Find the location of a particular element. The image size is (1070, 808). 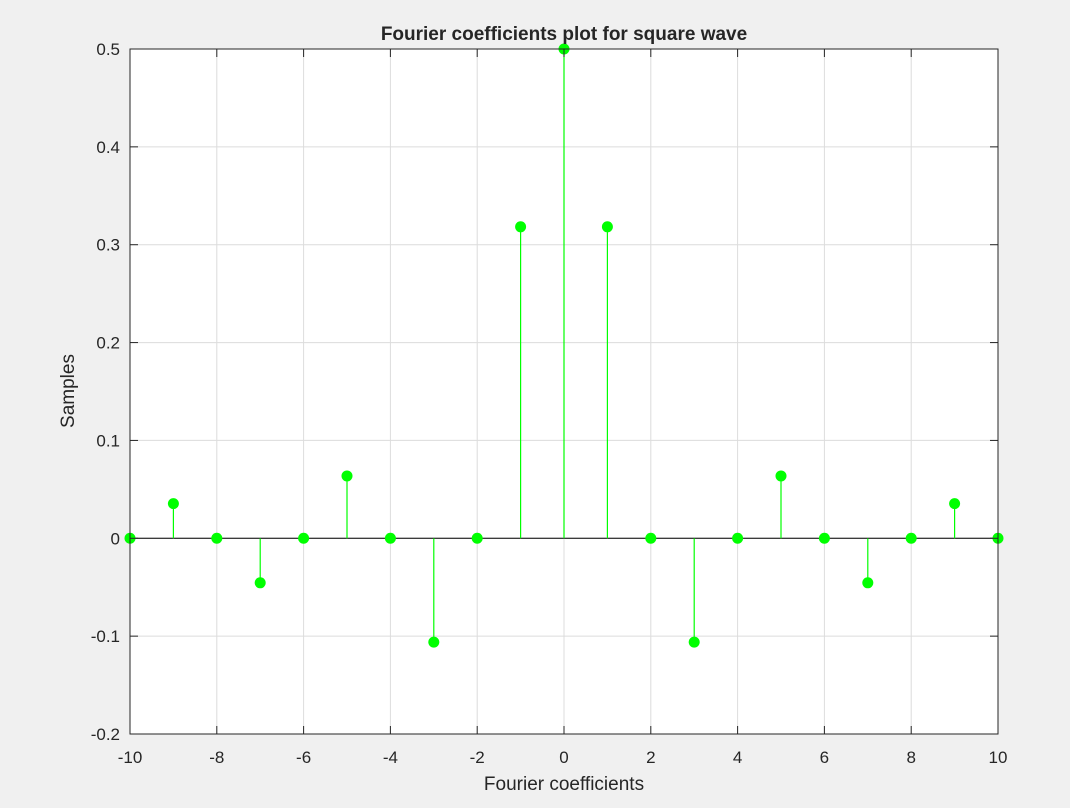

x-tick-label: -2 is located at coordinates (477, 757).